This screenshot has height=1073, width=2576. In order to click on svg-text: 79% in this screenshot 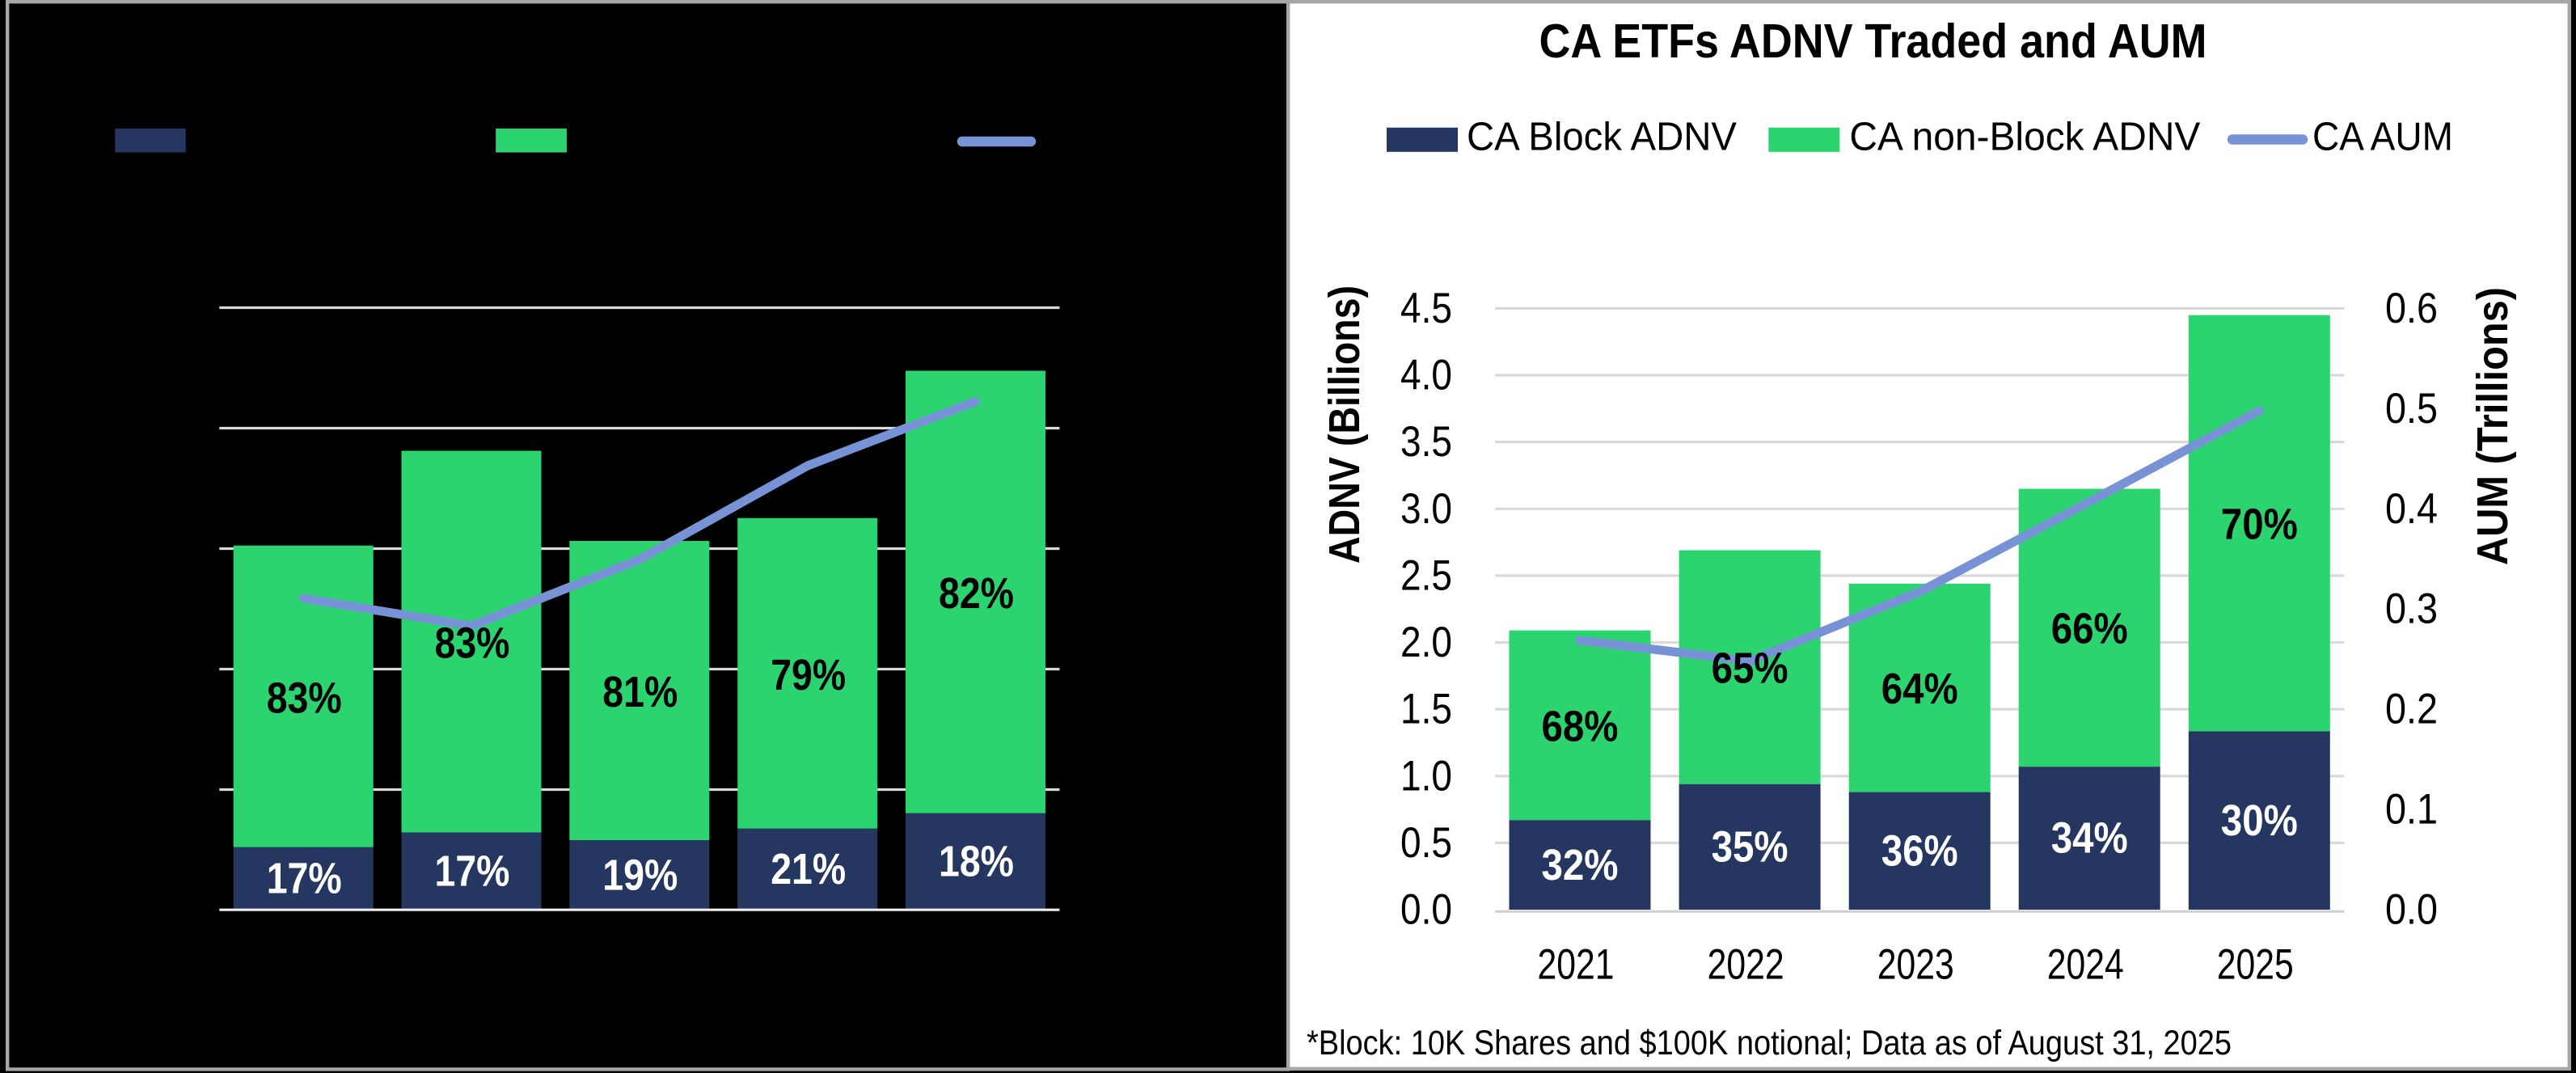, I will do `click(808, 675)`.